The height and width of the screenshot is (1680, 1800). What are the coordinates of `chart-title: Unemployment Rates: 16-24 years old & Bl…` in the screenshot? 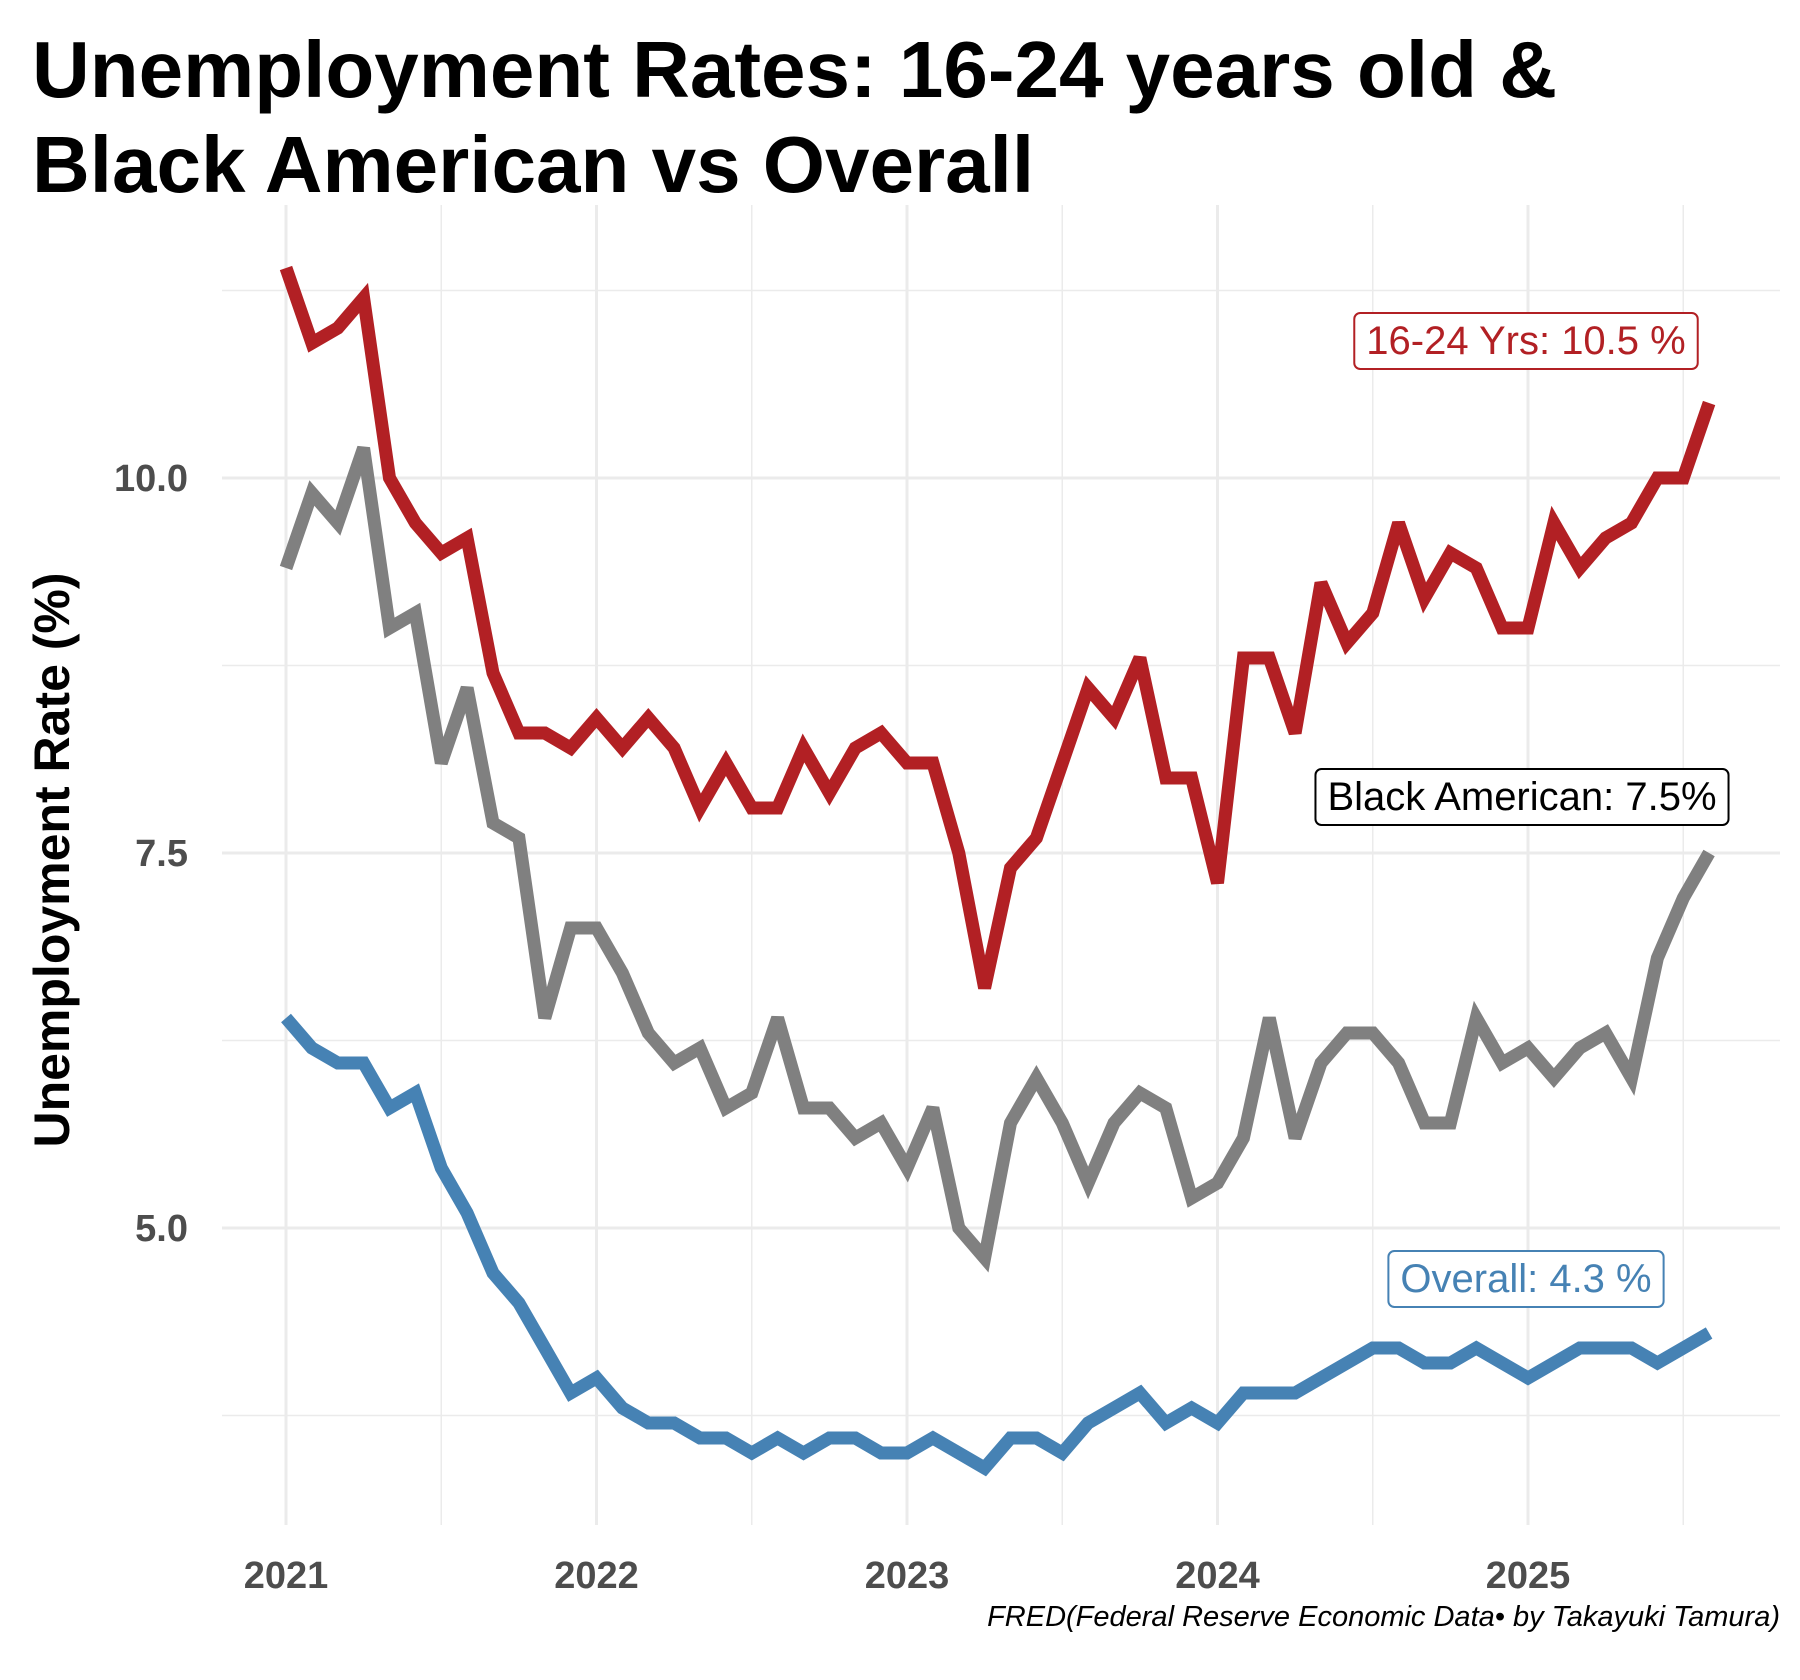 It's located at (902, 117).